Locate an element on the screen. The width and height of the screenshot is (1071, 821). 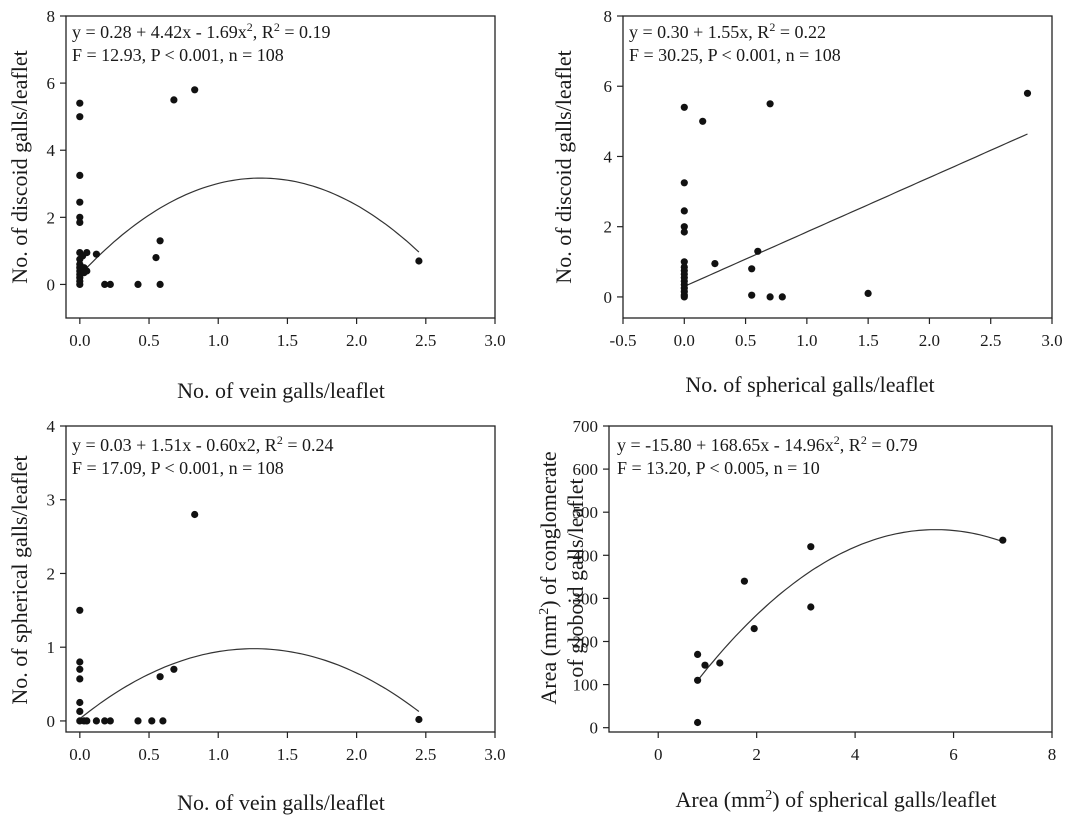
x-tick-label: 2.5 is located at coordinates (425, 754).